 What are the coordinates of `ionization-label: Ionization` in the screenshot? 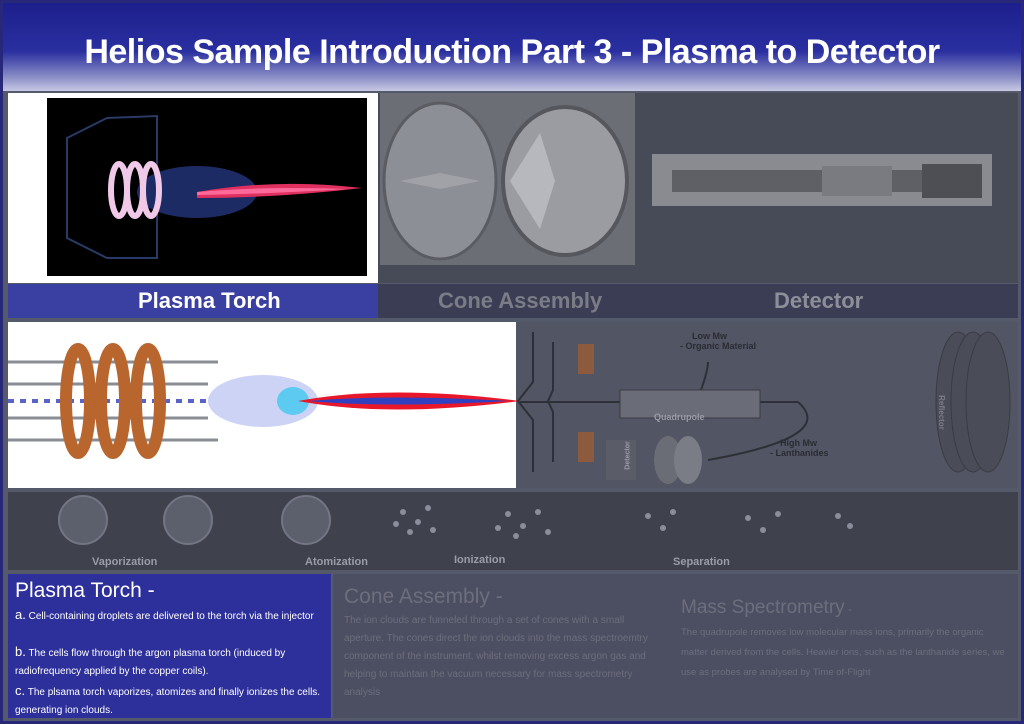 It's located at (480, 560).